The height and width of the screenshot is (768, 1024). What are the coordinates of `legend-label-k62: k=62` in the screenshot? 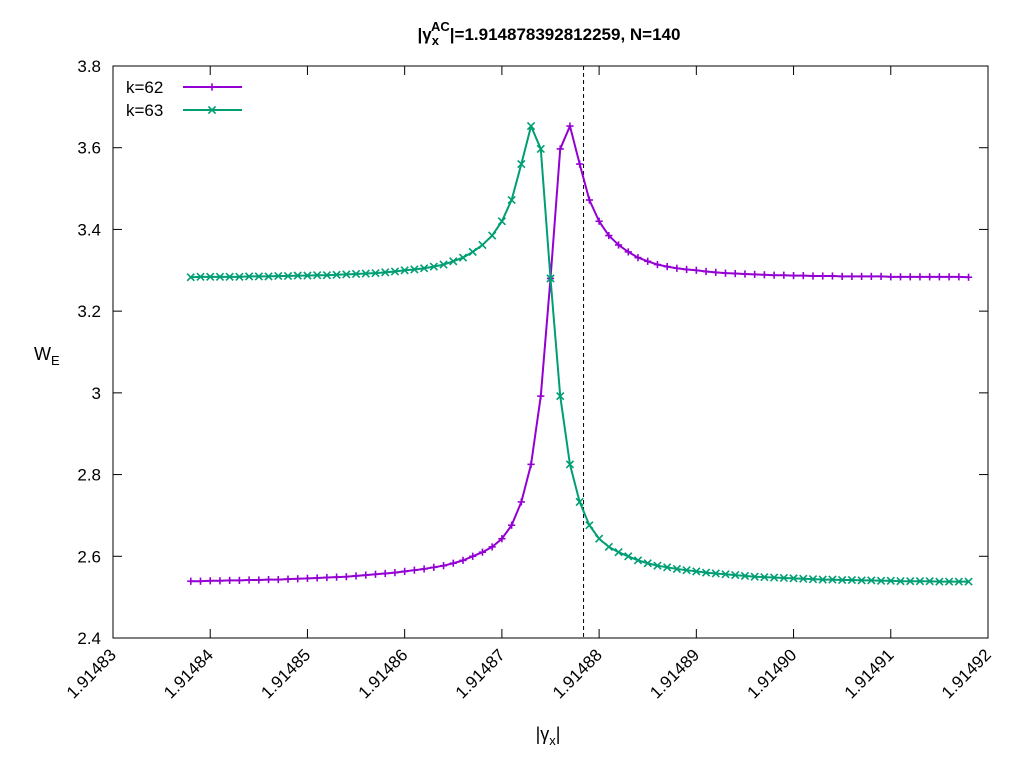 It's located at (144, 87).